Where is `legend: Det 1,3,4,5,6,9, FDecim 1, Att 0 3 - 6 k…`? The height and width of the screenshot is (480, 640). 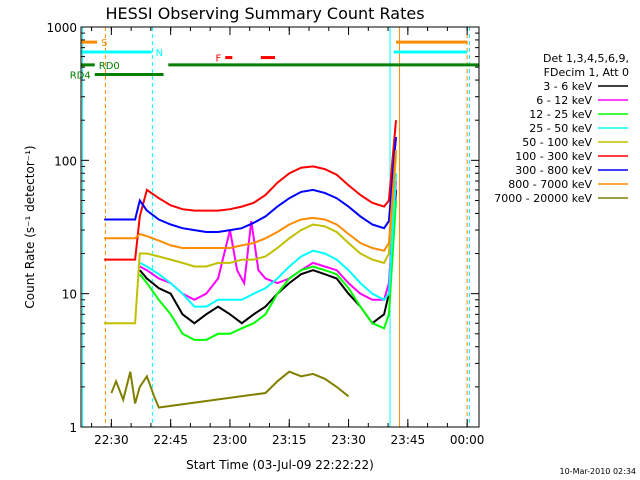 legend: Det 1,3,4,5,6,9, FDecim 1, Att 0 3 - 6 k… is located at coordinates (561, 128).